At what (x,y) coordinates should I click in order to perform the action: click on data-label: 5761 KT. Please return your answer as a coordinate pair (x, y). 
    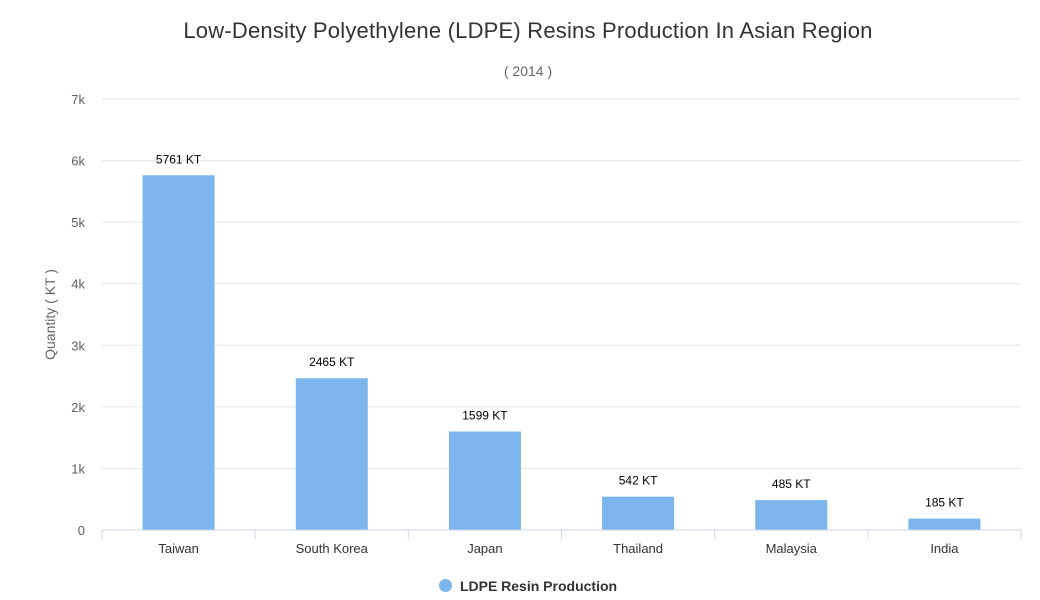
    Looking at the image, I should click on (179, 159).